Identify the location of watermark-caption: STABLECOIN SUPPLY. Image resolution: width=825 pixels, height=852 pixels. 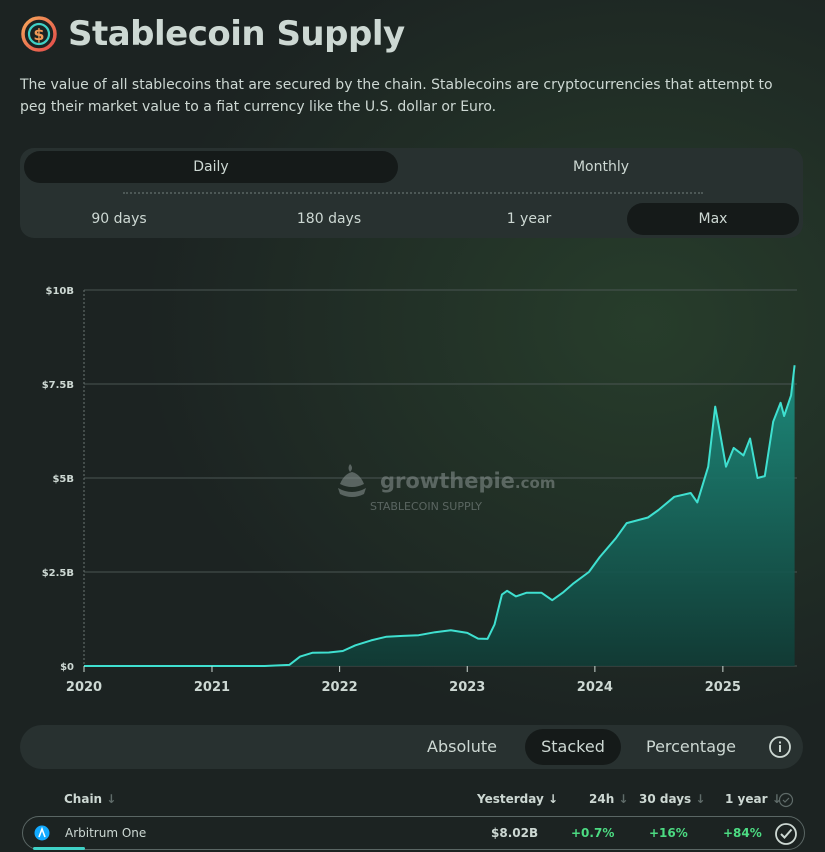
(426, 506).